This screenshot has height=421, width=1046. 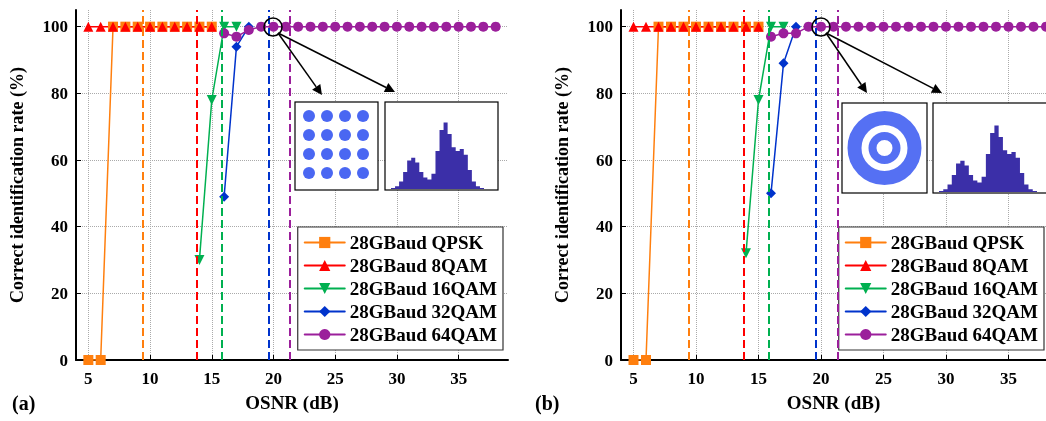 What do you see at coordinates (547, 403) in the screenshot?
I see `text: (b)` at bounding box center [547, 403].